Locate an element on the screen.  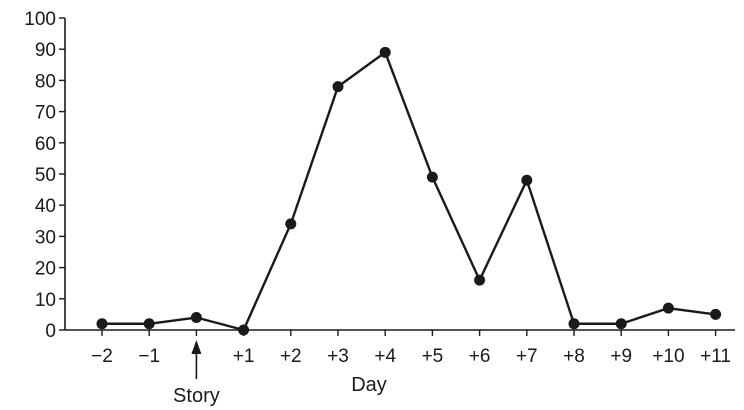
y-tick-label-40: 40 is located at coordinates (45, 206).